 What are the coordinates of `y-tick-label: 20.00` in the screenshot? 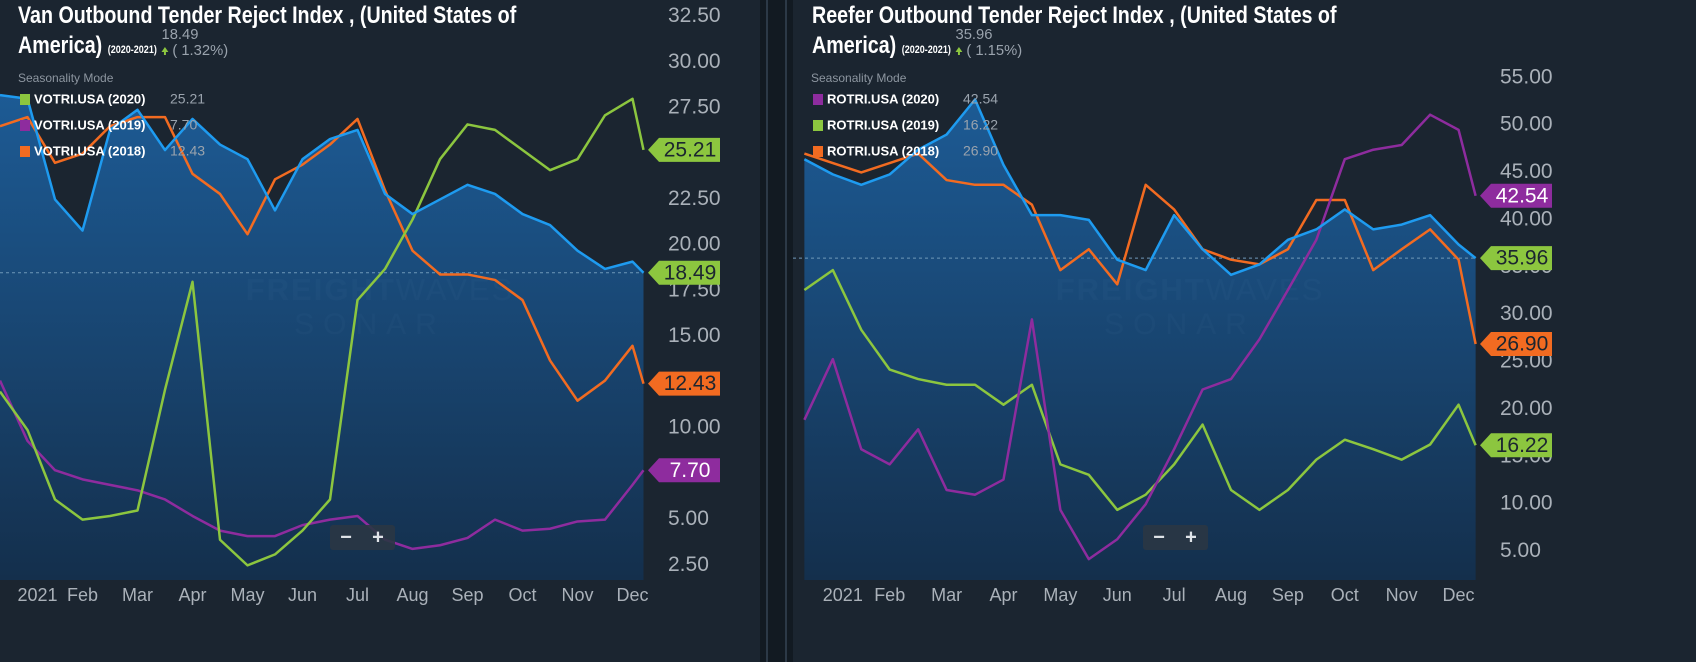 It's located at (694, 244).